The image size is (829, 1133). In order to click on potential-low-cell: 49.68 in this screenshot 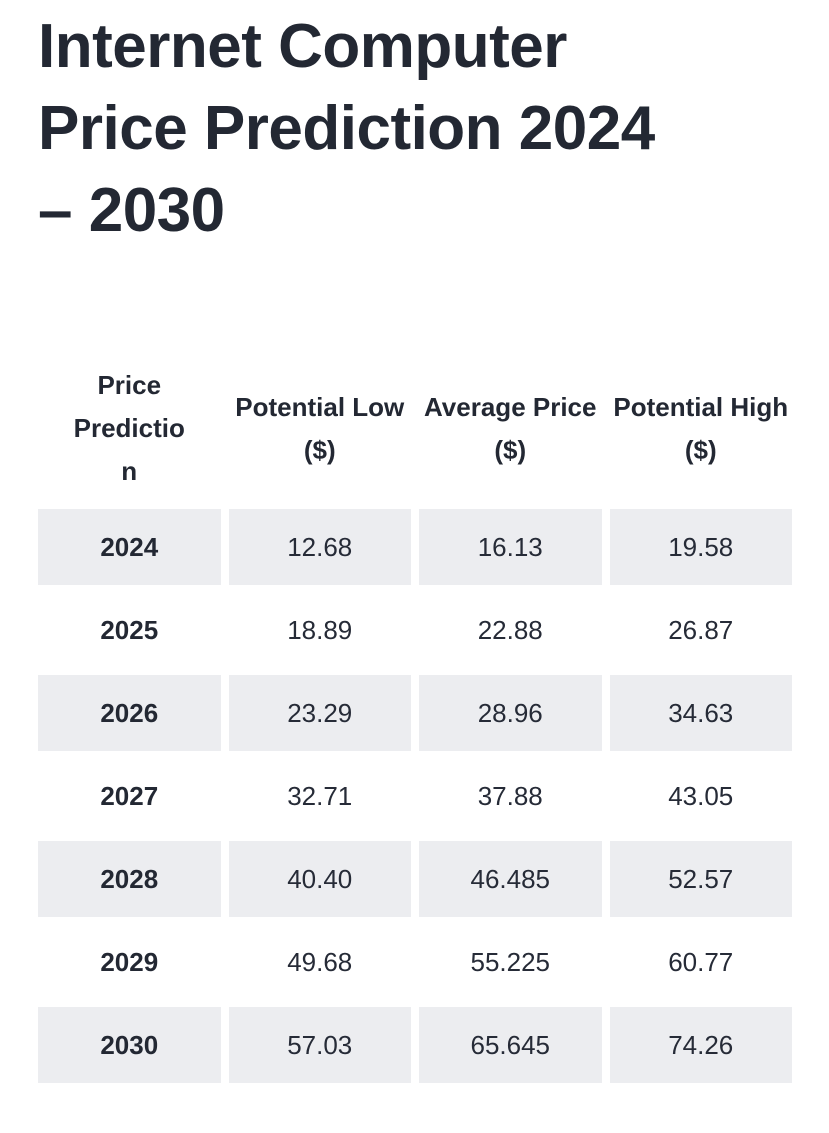, I will do `click(319, 962)`.